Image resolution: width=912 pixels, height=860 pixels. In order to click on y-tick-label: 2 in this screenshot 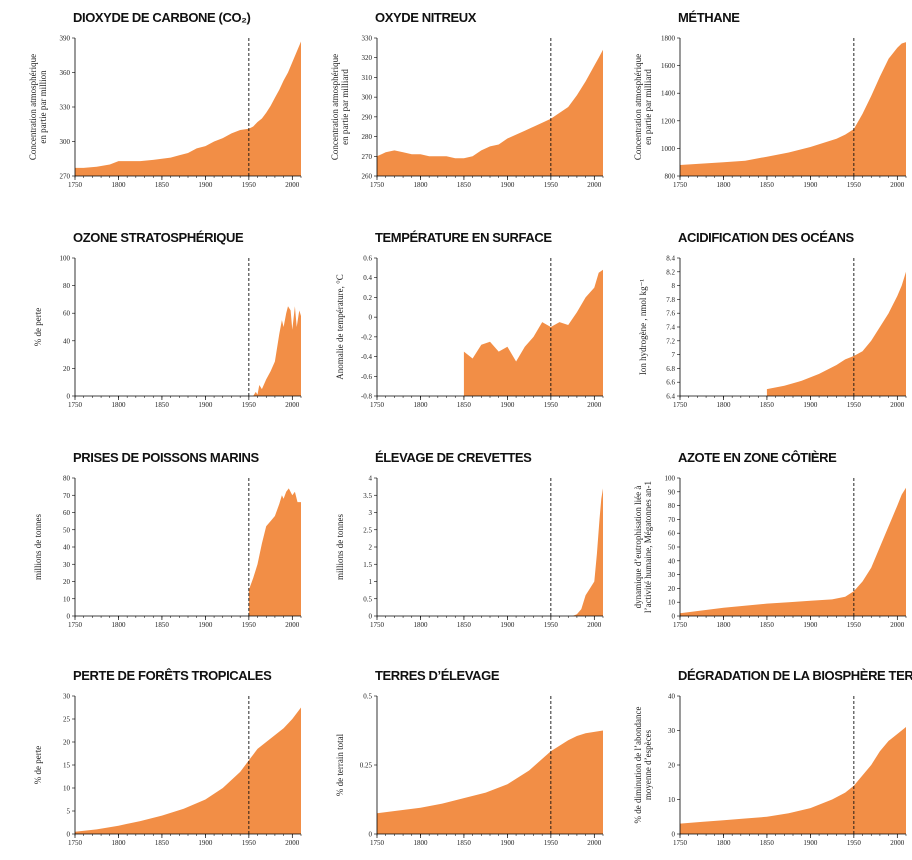, I will do `click(371, 548)`.